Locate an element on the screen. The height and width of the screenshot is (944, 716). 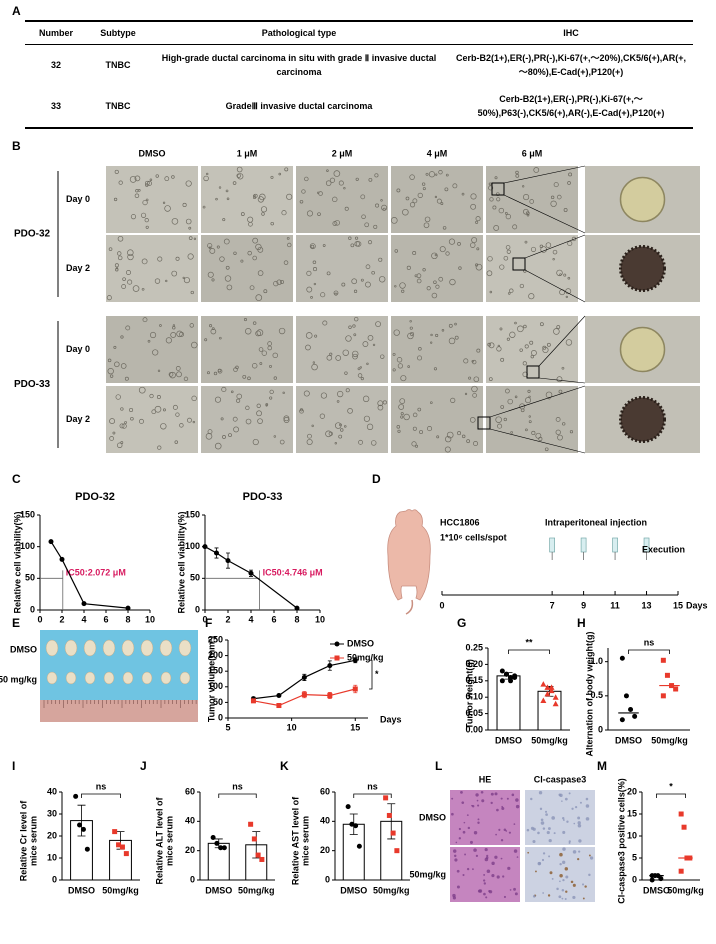
bar is located at coordinates (508, 703).